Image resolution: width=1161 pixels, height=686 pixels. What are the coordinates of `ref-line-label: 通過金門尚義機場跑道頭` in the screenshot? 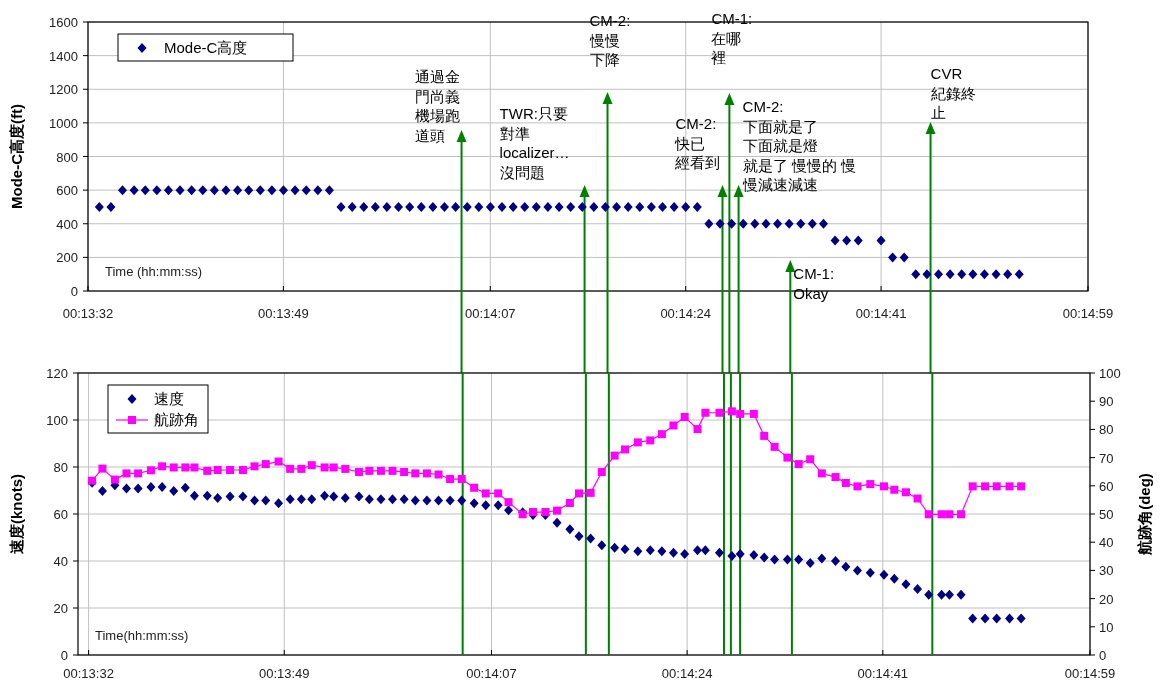 It's located at (437, 106).